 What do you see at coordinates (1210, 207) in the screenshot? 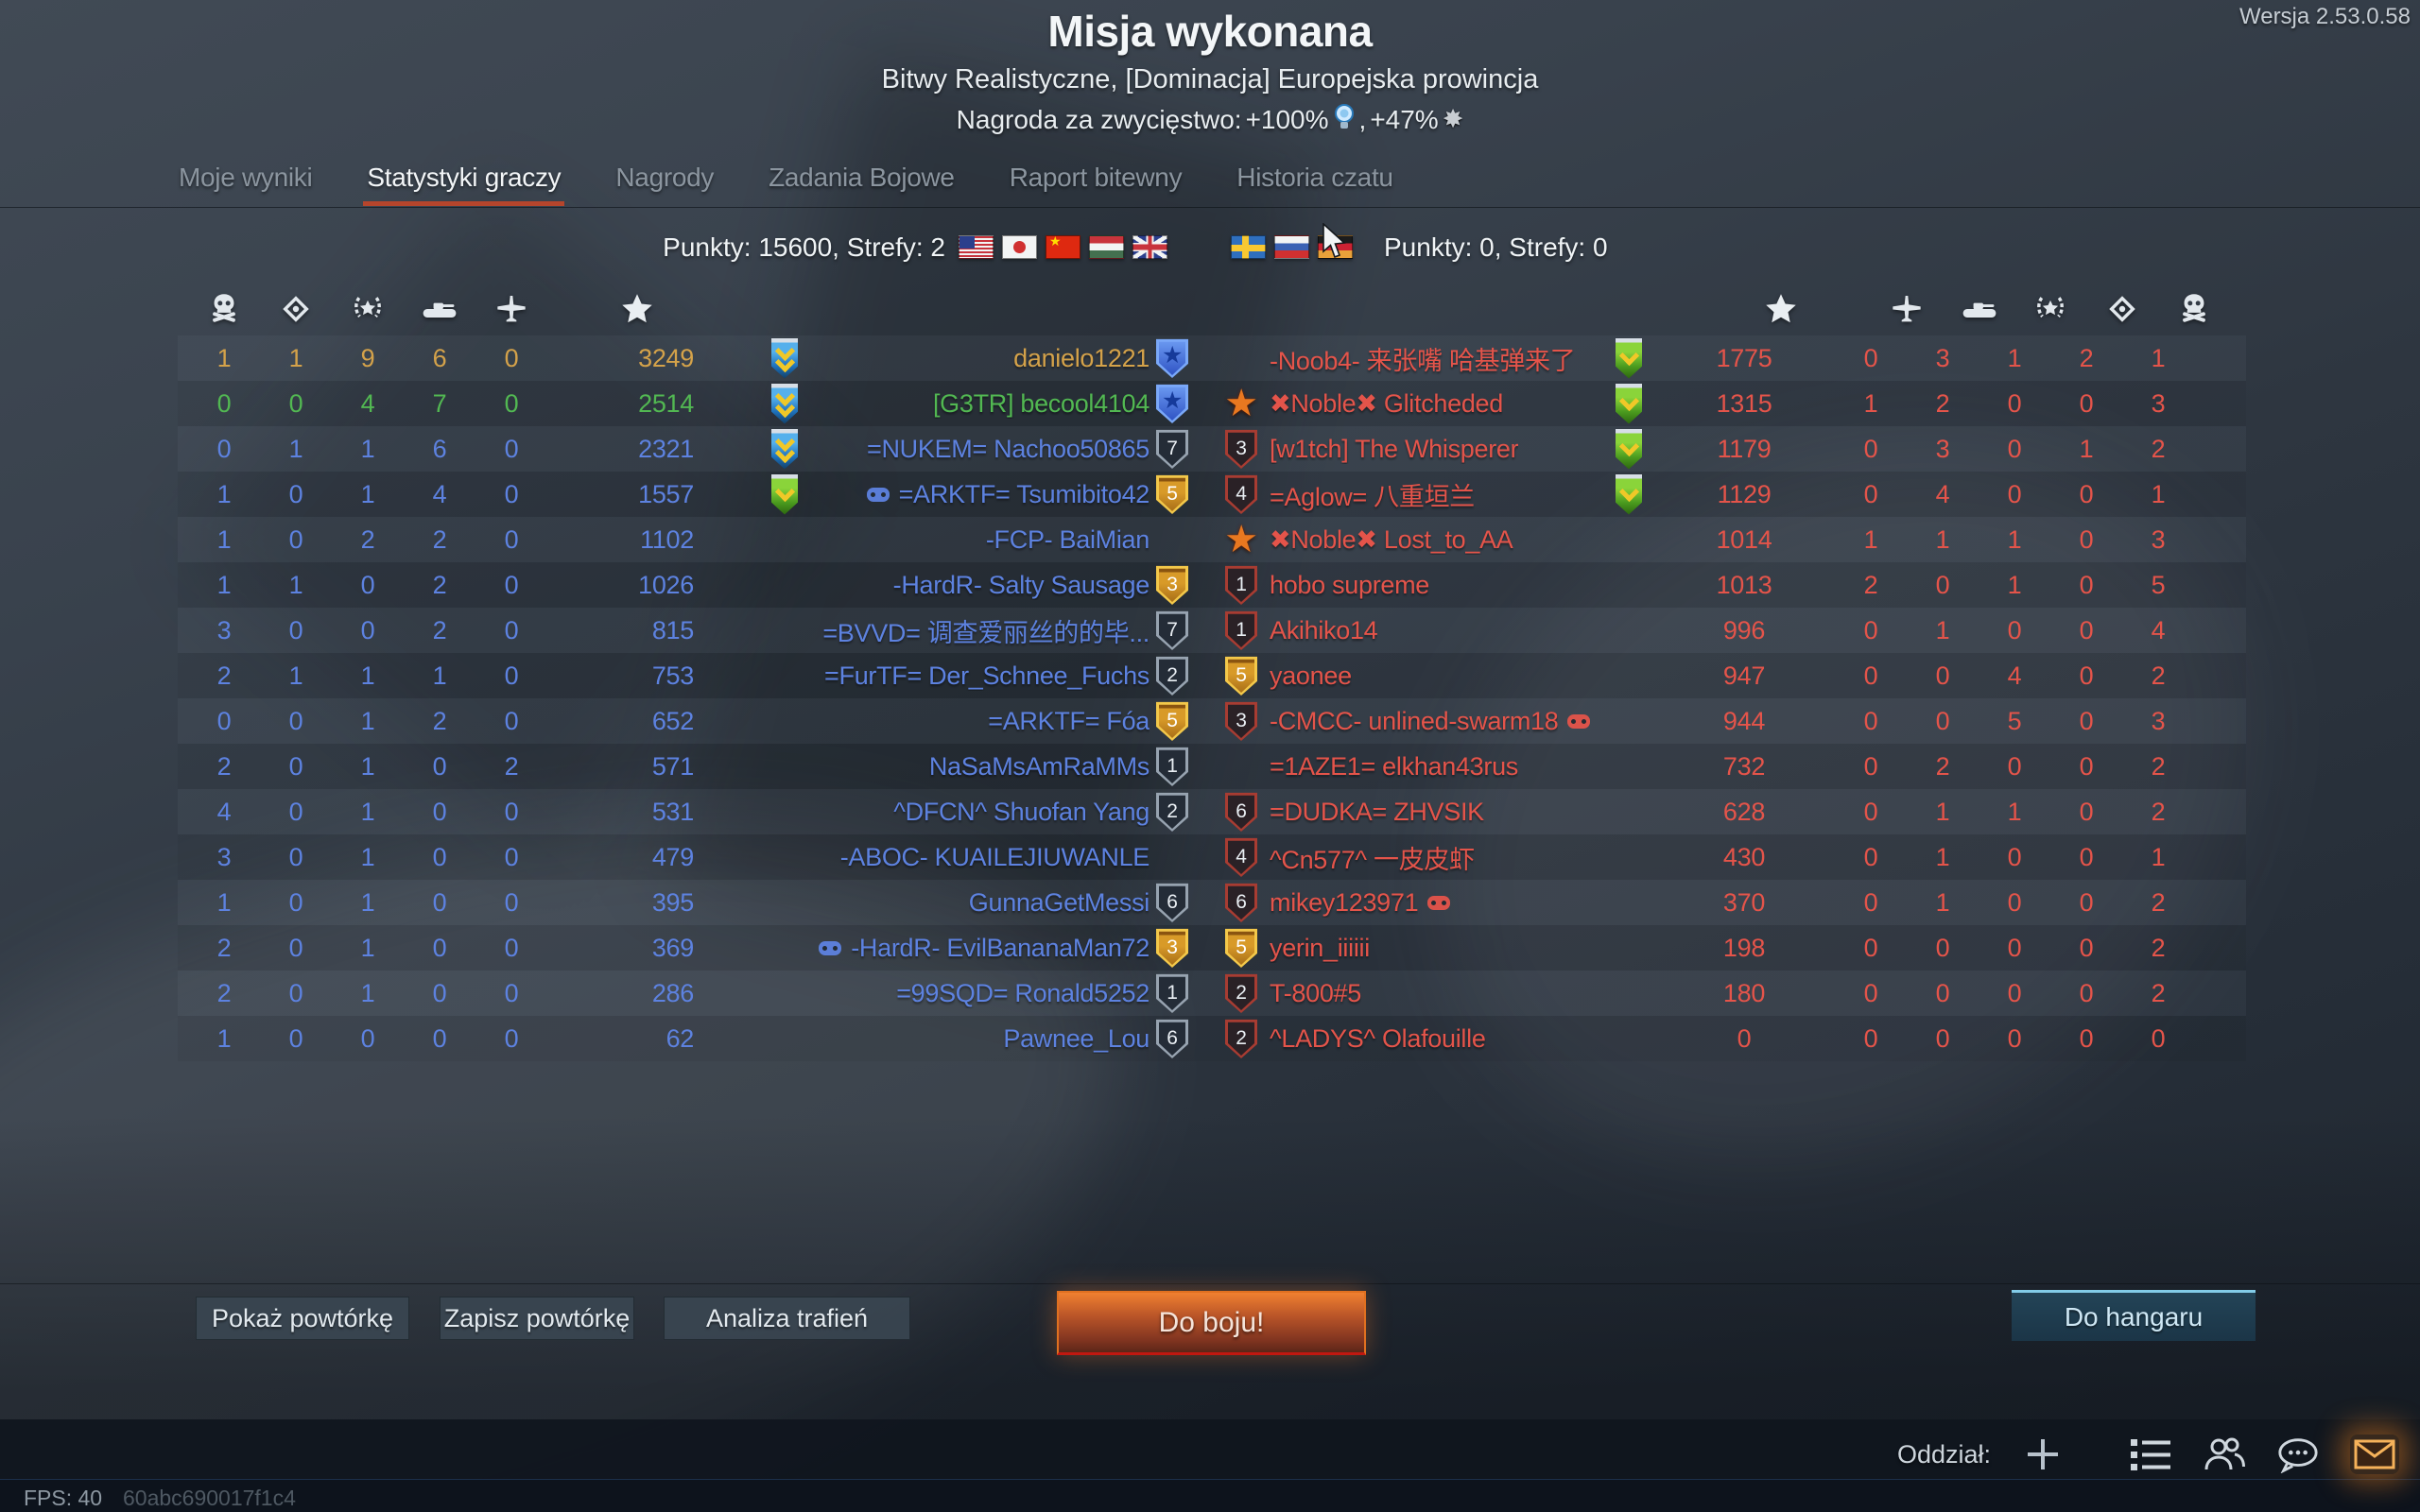
I see `tabs-separator` at bounding box center [1210, 207].